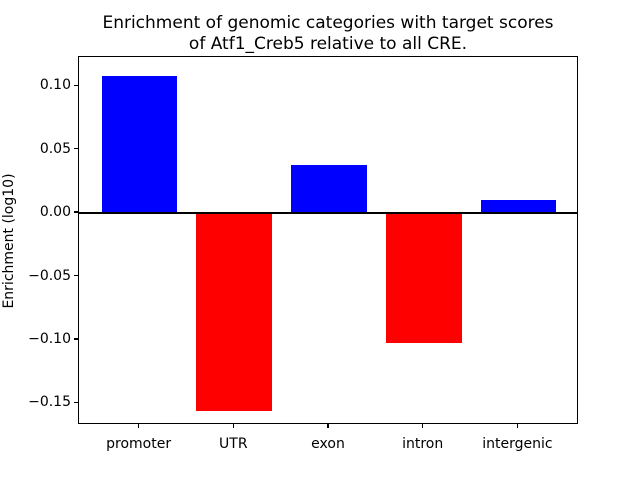  I want to click on bar-exon, so click(329, 189).